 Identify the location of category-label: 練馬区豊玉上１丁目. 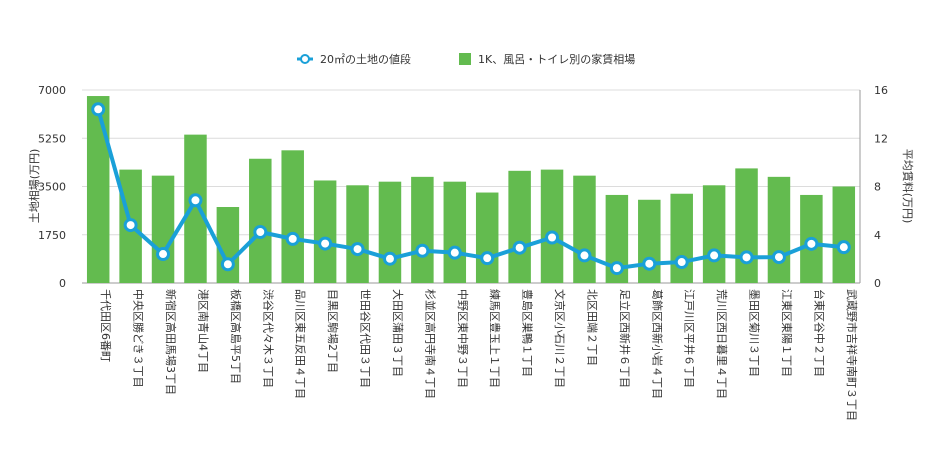
(495, 338).